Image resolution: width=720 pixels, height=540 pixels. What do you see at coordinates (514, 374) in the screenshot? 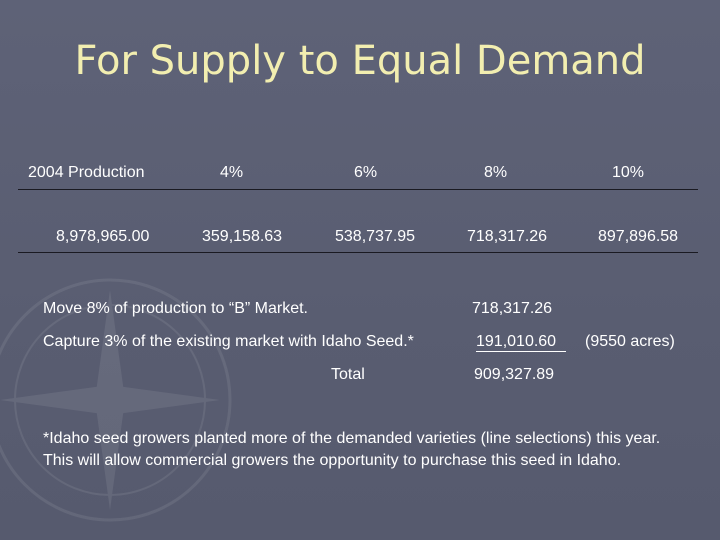
I see `total-value: 909,327.89` at bounding box center [514, 374].